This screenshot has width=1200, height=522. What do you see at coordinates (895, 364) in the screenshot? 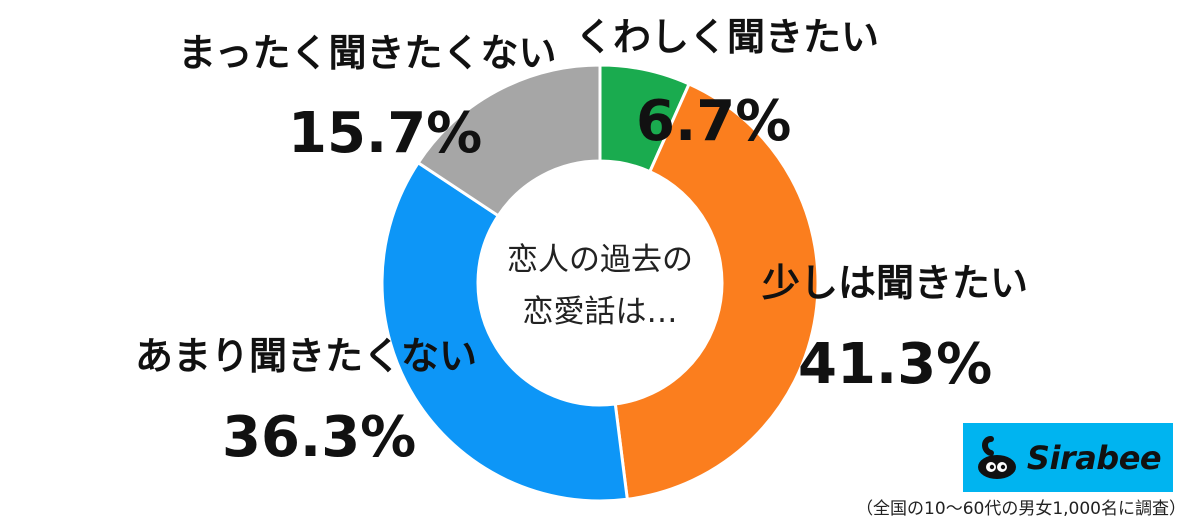
I see `slice-value-1: 41.3%` at bounding box center [895, 364].